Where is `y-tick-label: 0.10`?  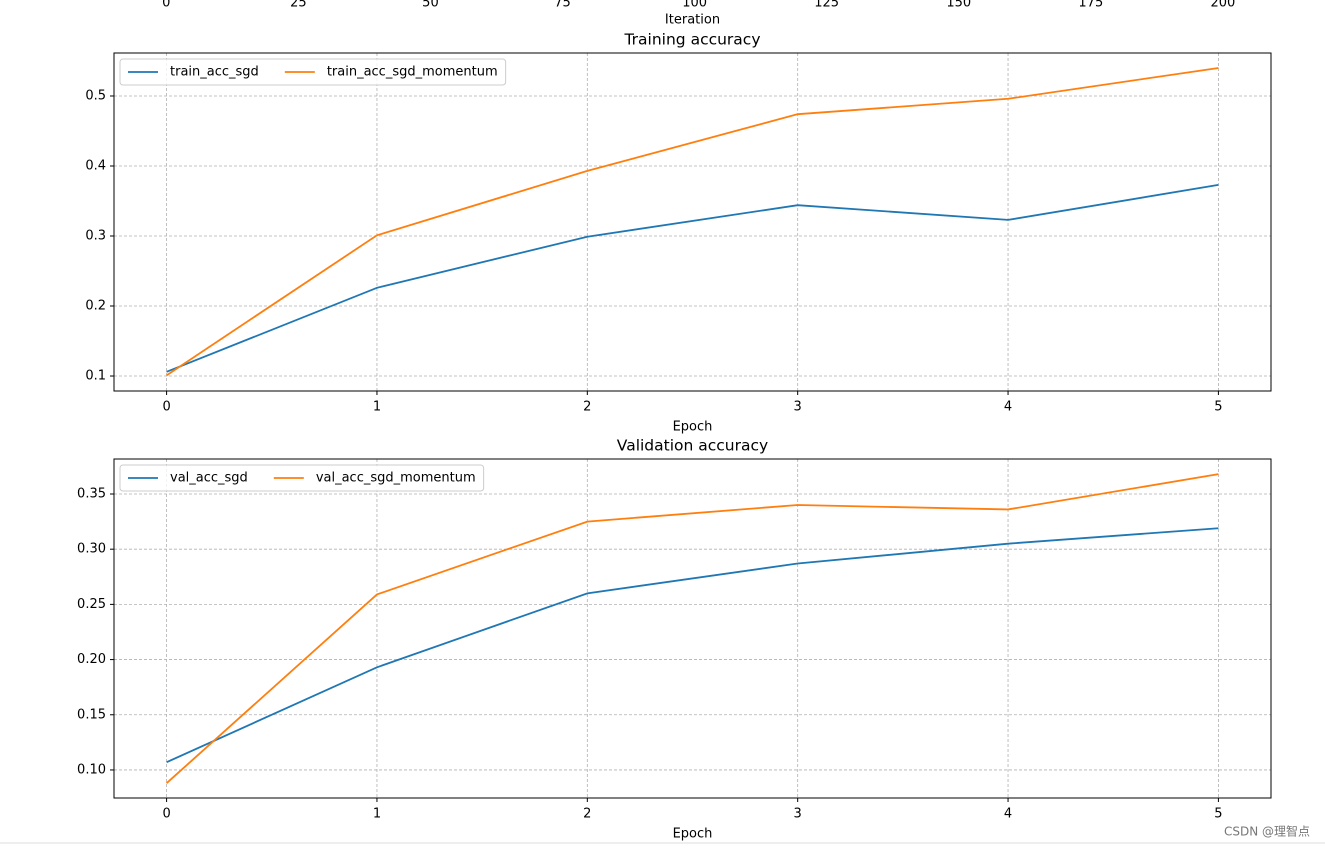
y-tick-label: 0.10 is located at coordinates (91, 769).